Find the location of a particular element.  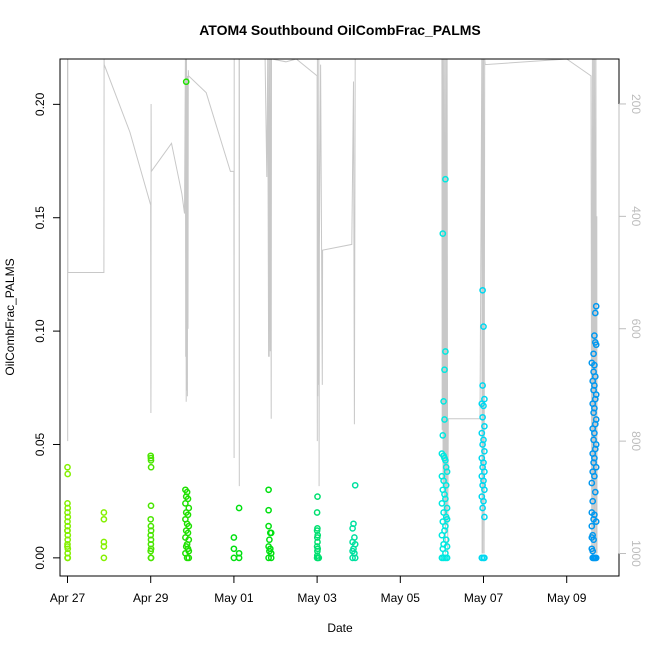

x-tick-label: Apr 27 is located at coordinates (68, 598).